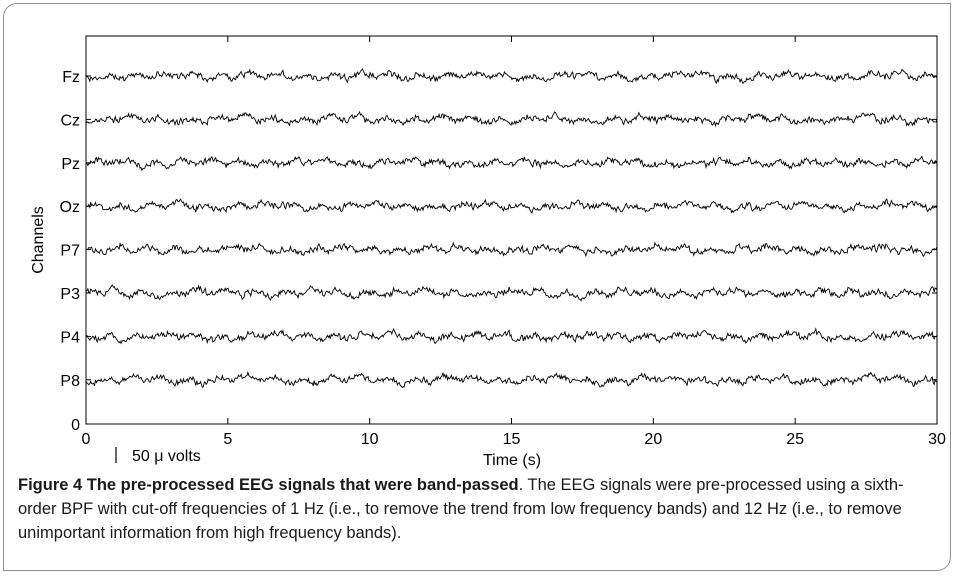 The image size is (956, 576). Describe the element at coordinates (227, 439) in the screenshot. I see `x-tick-label-5: 5` at that location.